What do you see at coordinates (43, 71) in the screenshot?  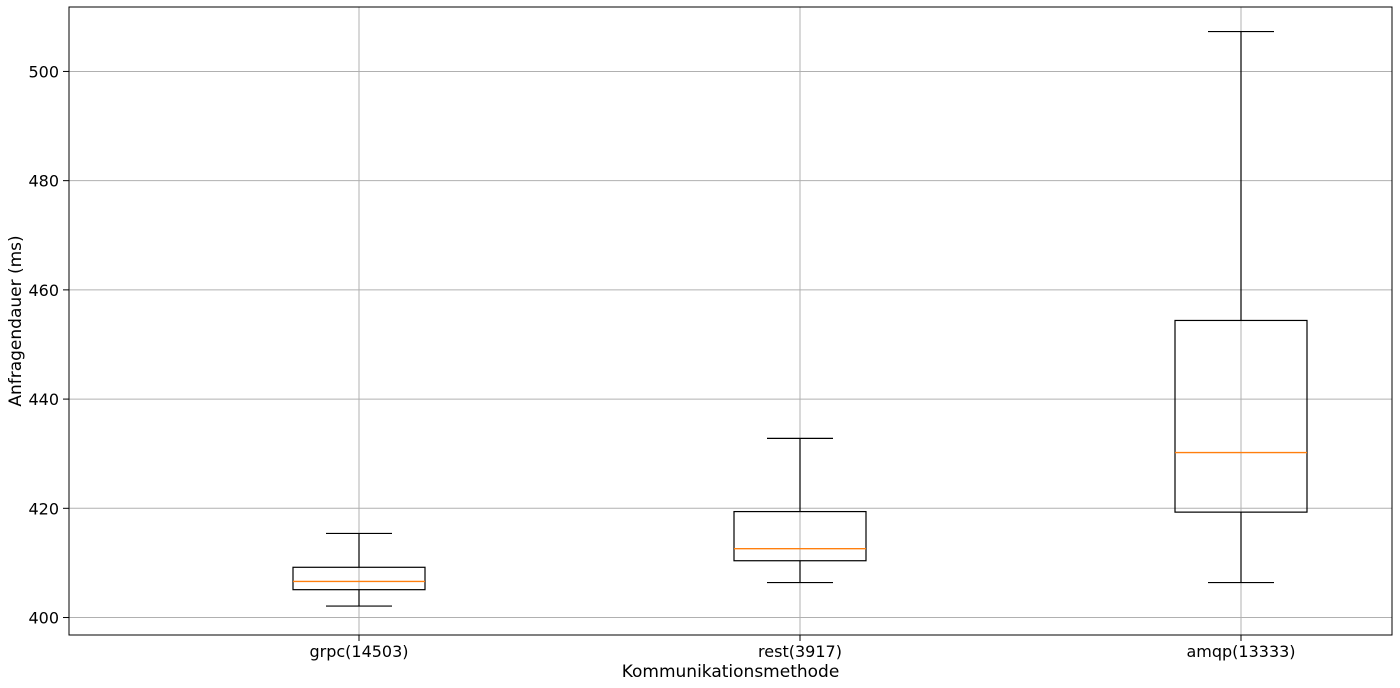 I see `y-tick-label: 500` at bounding box center [43, 71].